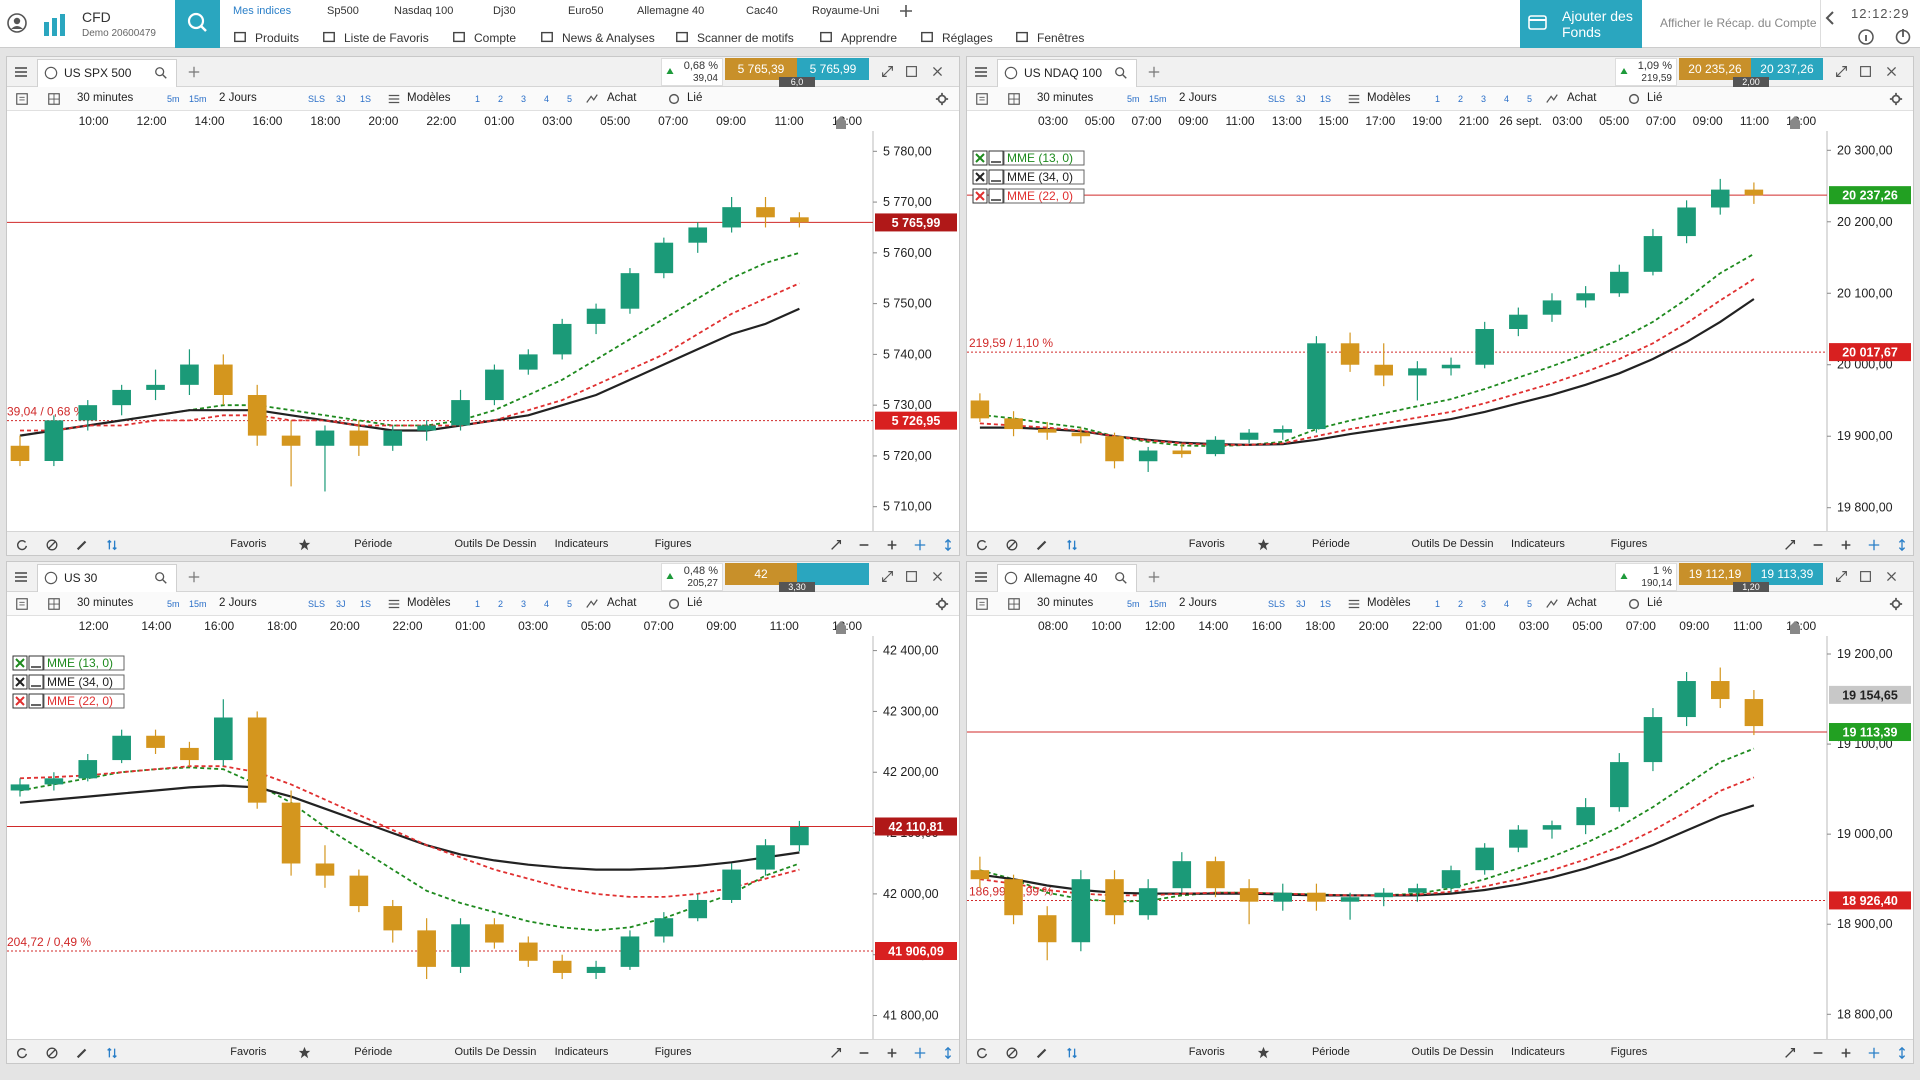  Describe the element at coordinates (107, 578) in the screenshot. I see `instrument-tab: US 30` at that location.